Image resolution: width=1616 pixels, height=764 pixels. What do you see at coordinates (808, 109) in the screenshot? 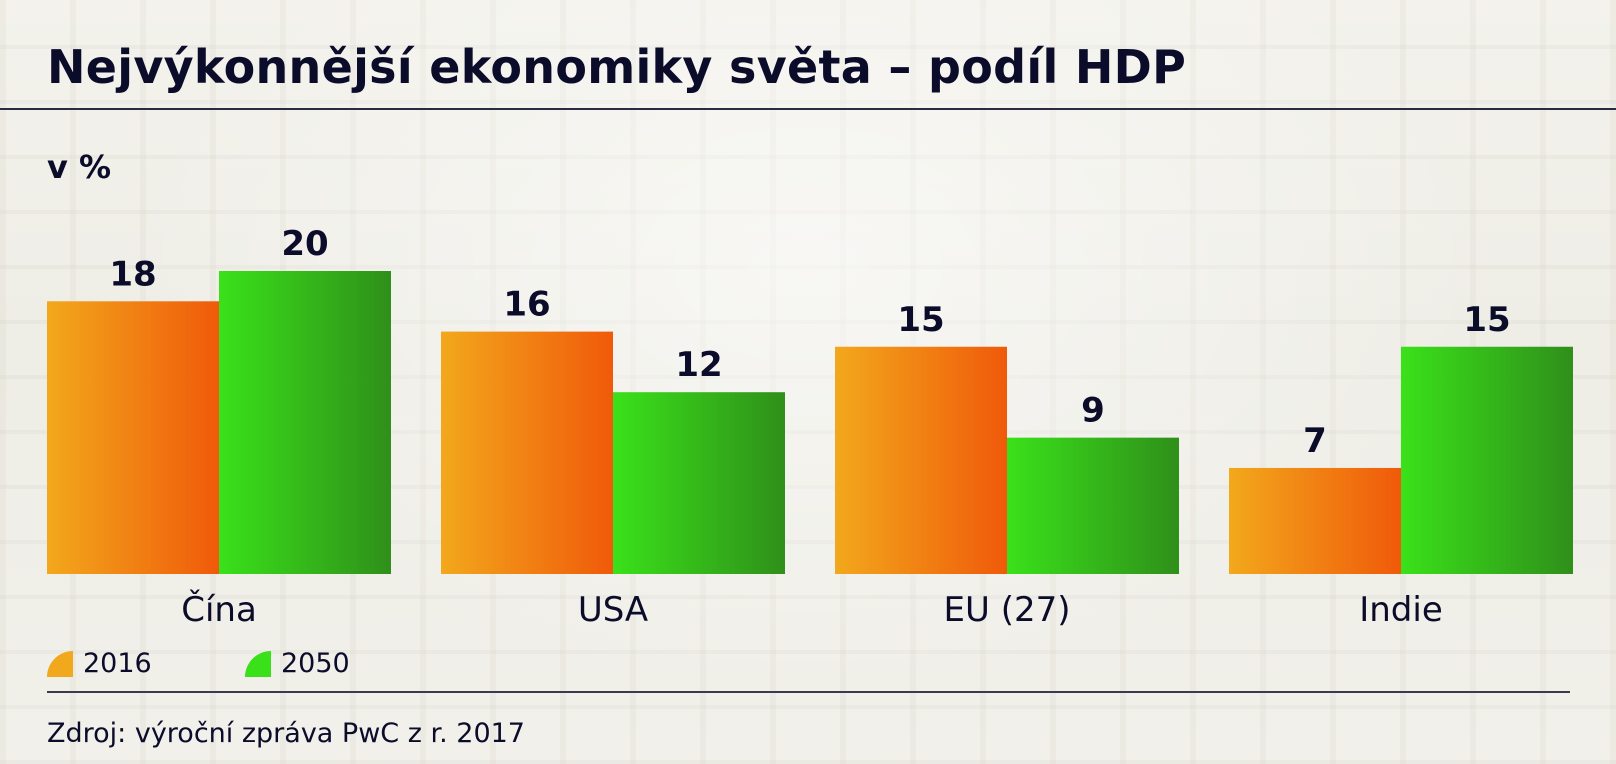
I see `title-divider` at bounding box center [808, 109].